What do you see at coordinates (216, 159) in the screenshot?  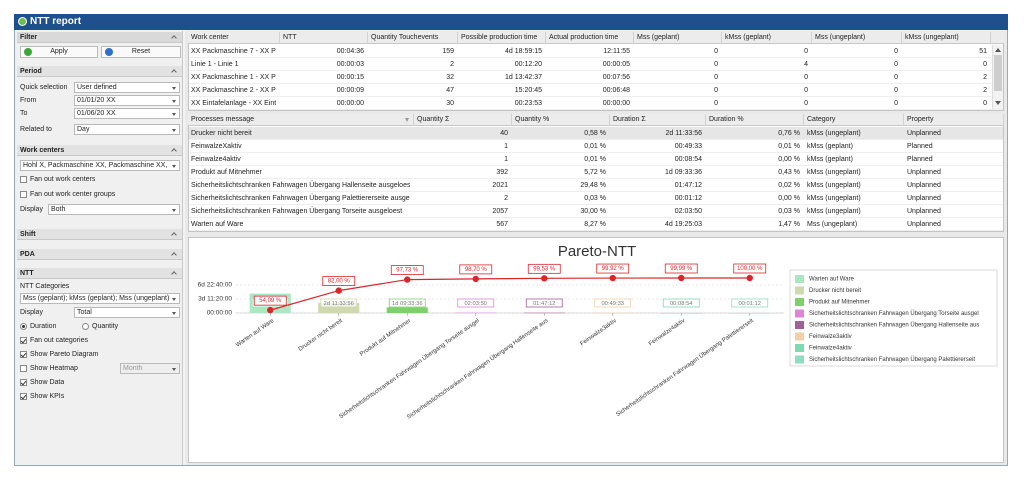 I see `table-cell: Feinwalze4aktiv` at bounding box center [216, 159].